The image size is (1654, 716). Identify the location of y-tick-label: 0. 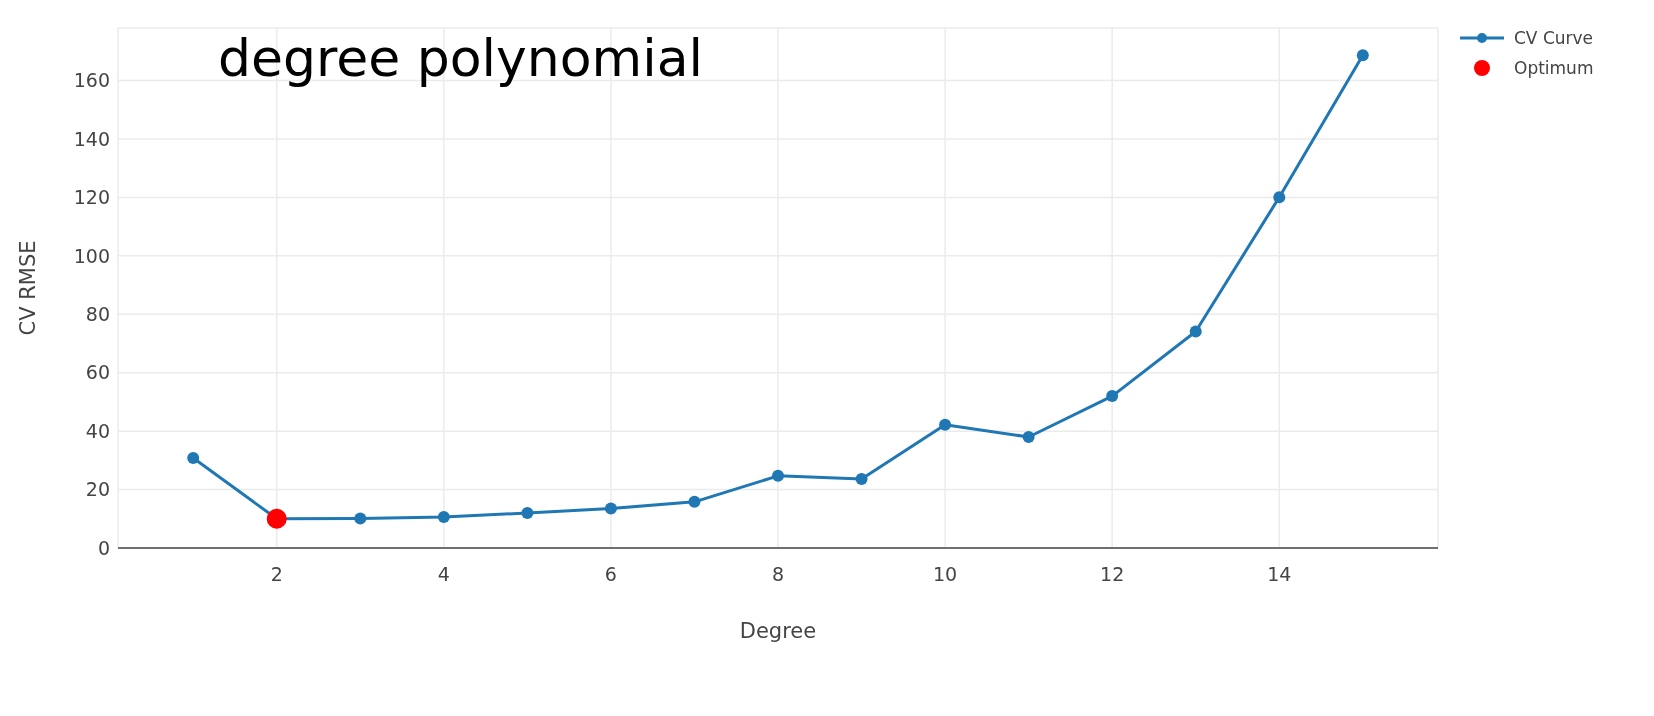
(103, 547).